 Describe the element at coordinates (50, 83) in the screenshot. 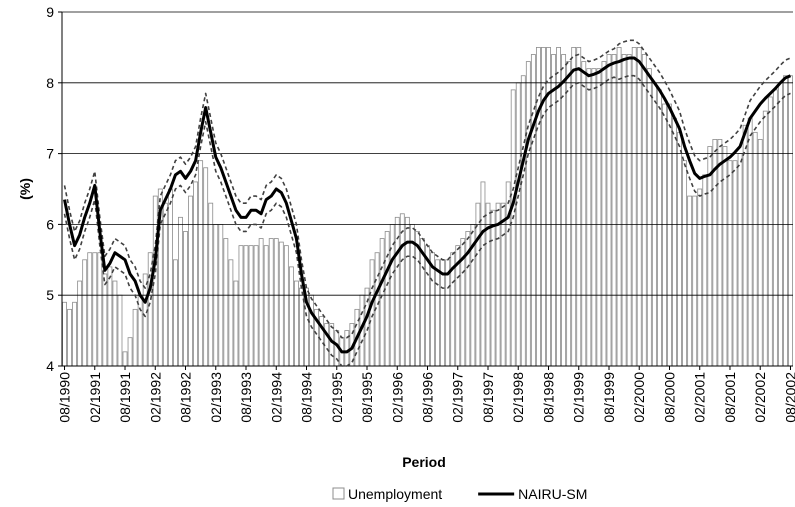

I see `y-tick-label: 8` at that location.